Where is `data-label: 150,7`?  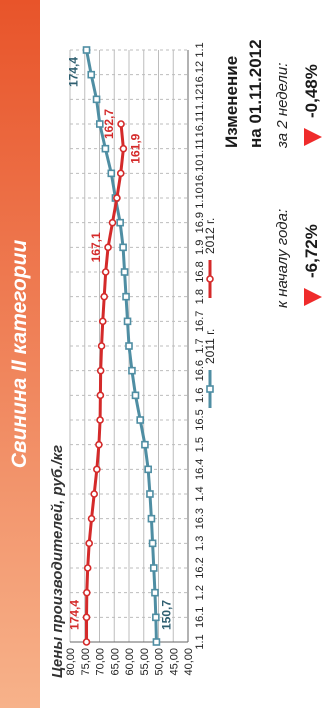
data-label: 150,7 is located at coordinates (166, 615).